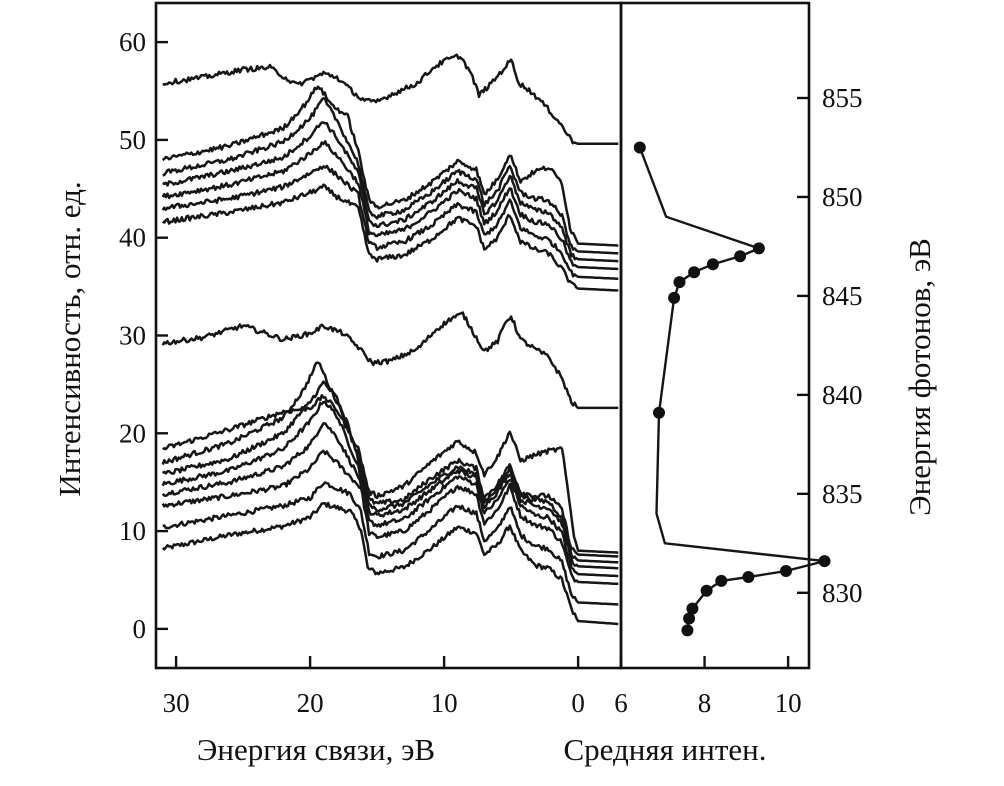  What do you see at coordinates (132, 140) in the screenshot?
I see `spectra-y-tick-label: 50` at bounding box center [132, 140].